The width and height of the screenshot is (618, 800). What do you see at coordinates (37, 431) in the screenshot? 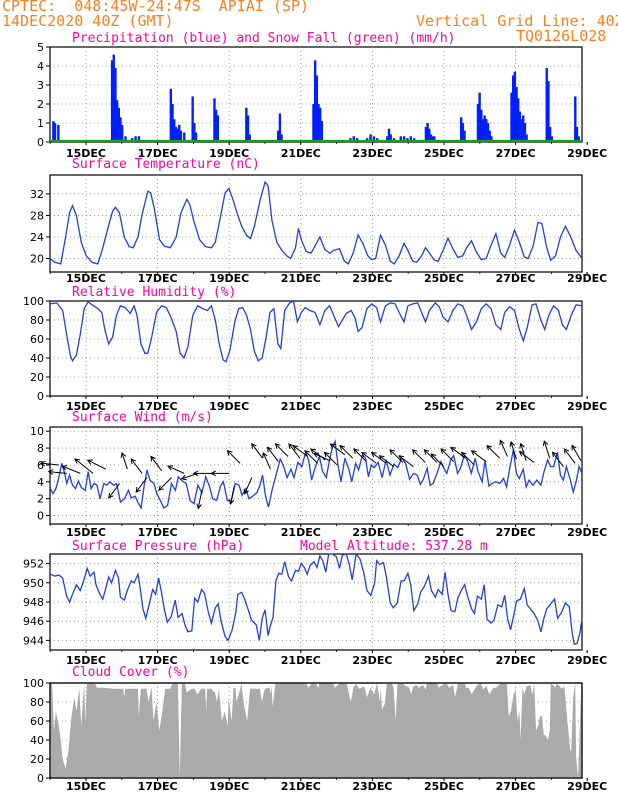
I see `y-tick-label: 10` at bounding box center [37, 431].